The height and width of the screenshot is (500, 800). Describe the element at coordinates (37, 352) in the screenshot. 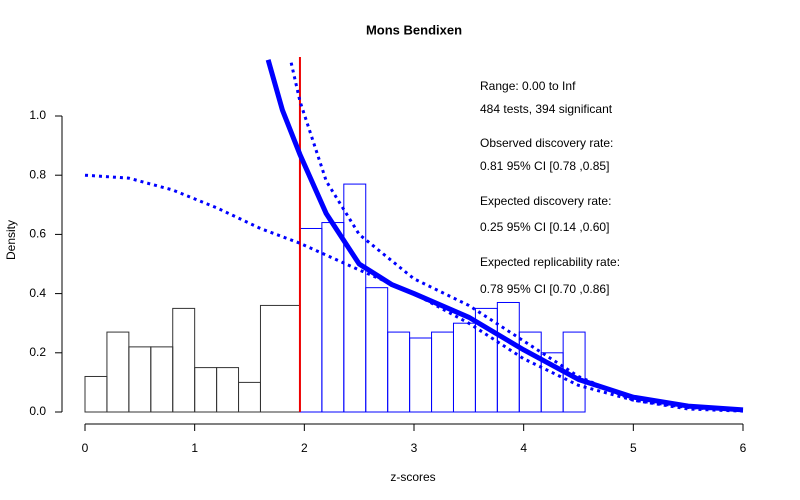

I see `y-tick-label: 0.2` at that location.